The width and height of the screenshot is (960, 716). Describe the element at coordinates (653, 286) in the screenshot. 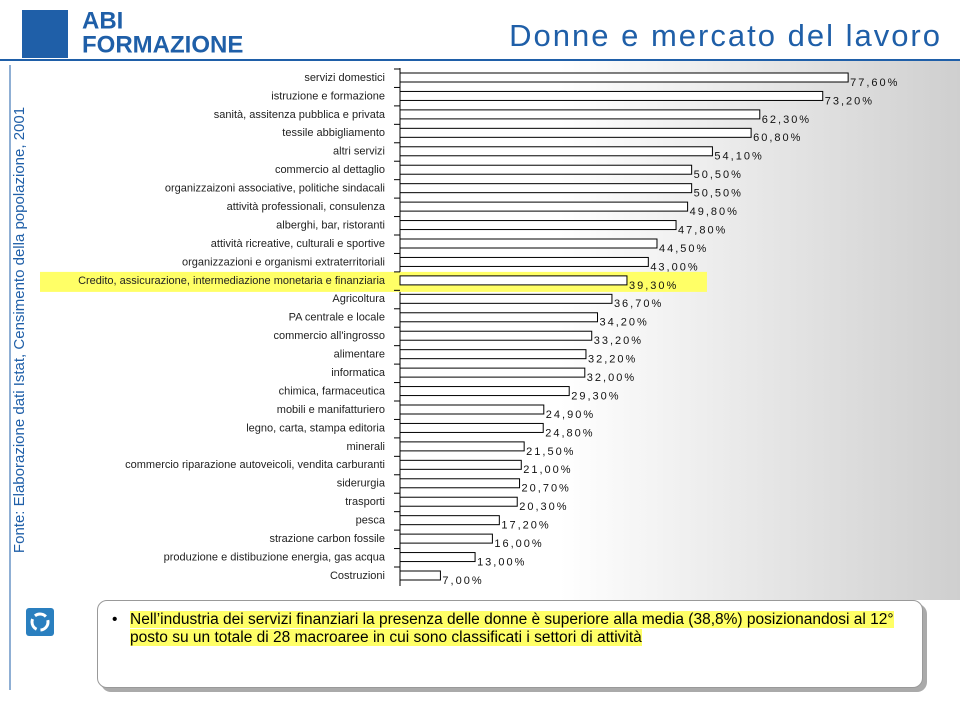

I see `value-label: 39,30%` at that location.